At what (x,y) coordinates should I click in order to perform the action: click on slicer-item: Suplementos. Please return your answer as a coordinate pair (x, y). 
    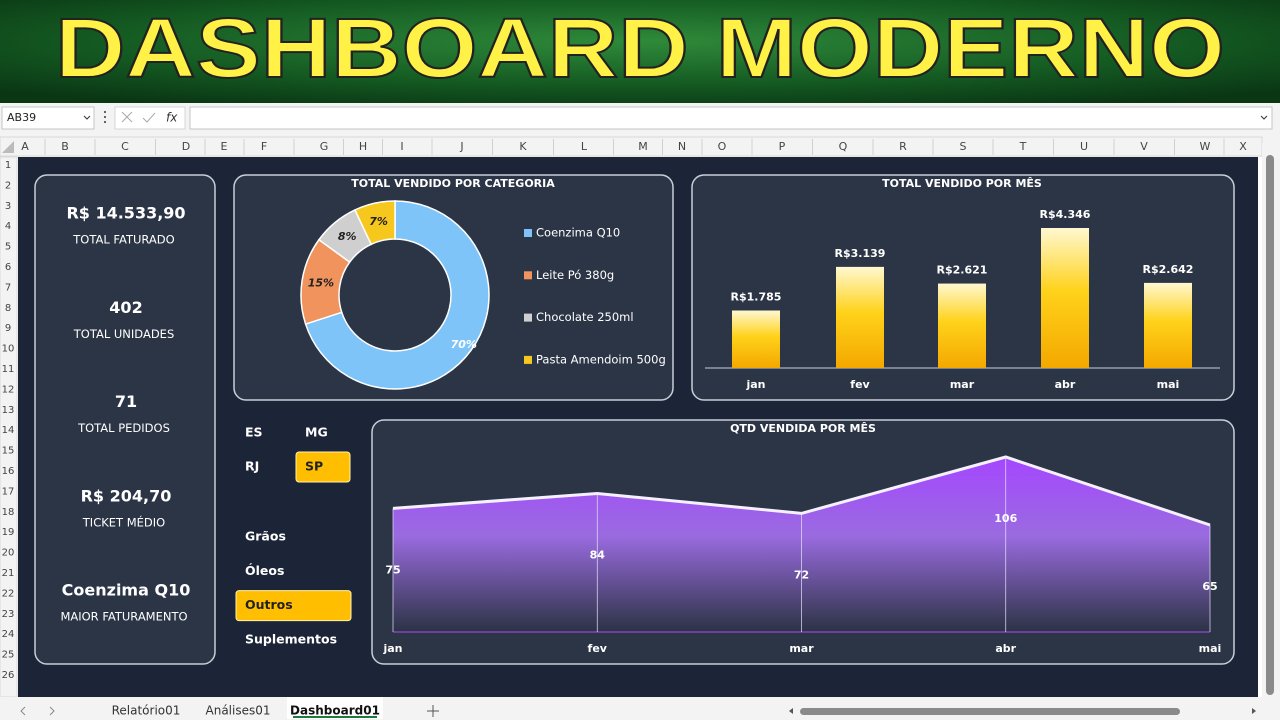
    Looking at the image, I should click on (291, 638).